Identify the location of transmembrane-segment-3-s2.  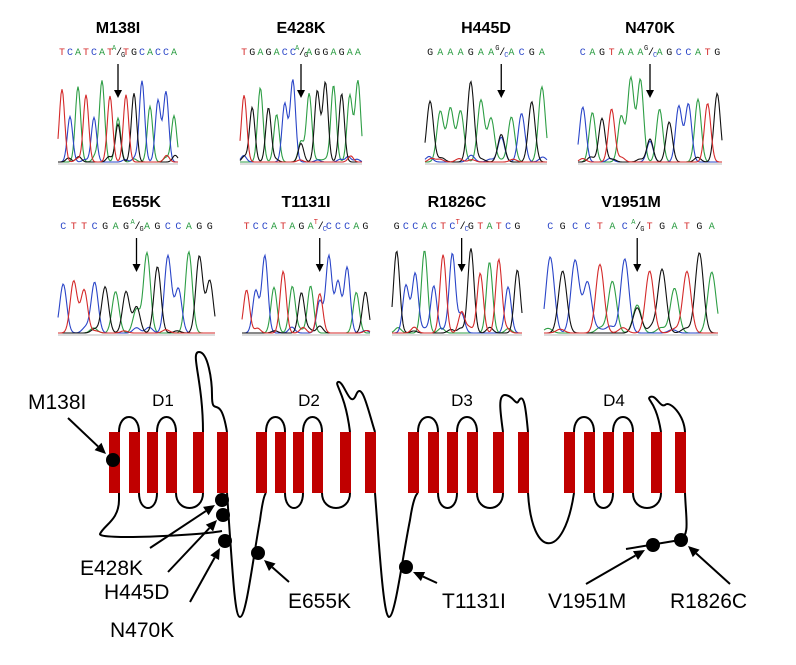
(433, 462).